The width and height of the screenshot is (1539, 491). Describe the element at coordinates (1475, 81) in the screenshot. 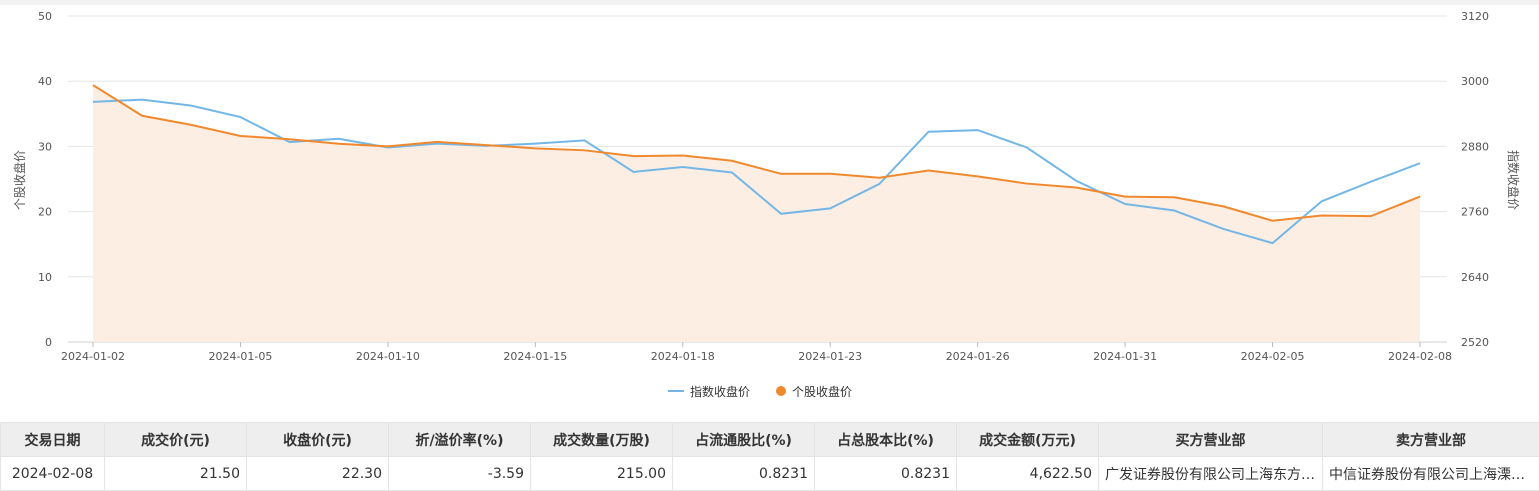

I see `right-y-tick-label: 3000` at that location.